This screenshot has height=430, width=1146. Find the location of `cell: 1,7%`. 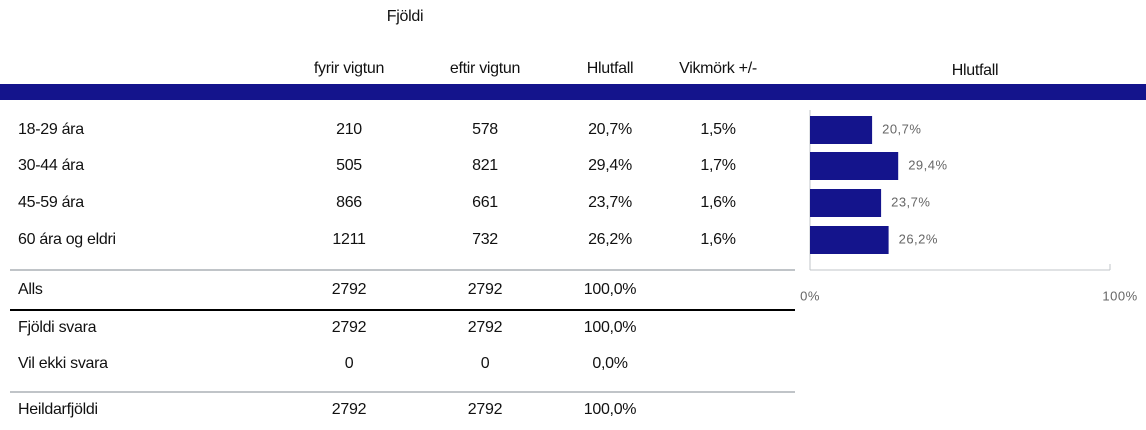

cell: 1,7% is located at coordinates (717, 165).